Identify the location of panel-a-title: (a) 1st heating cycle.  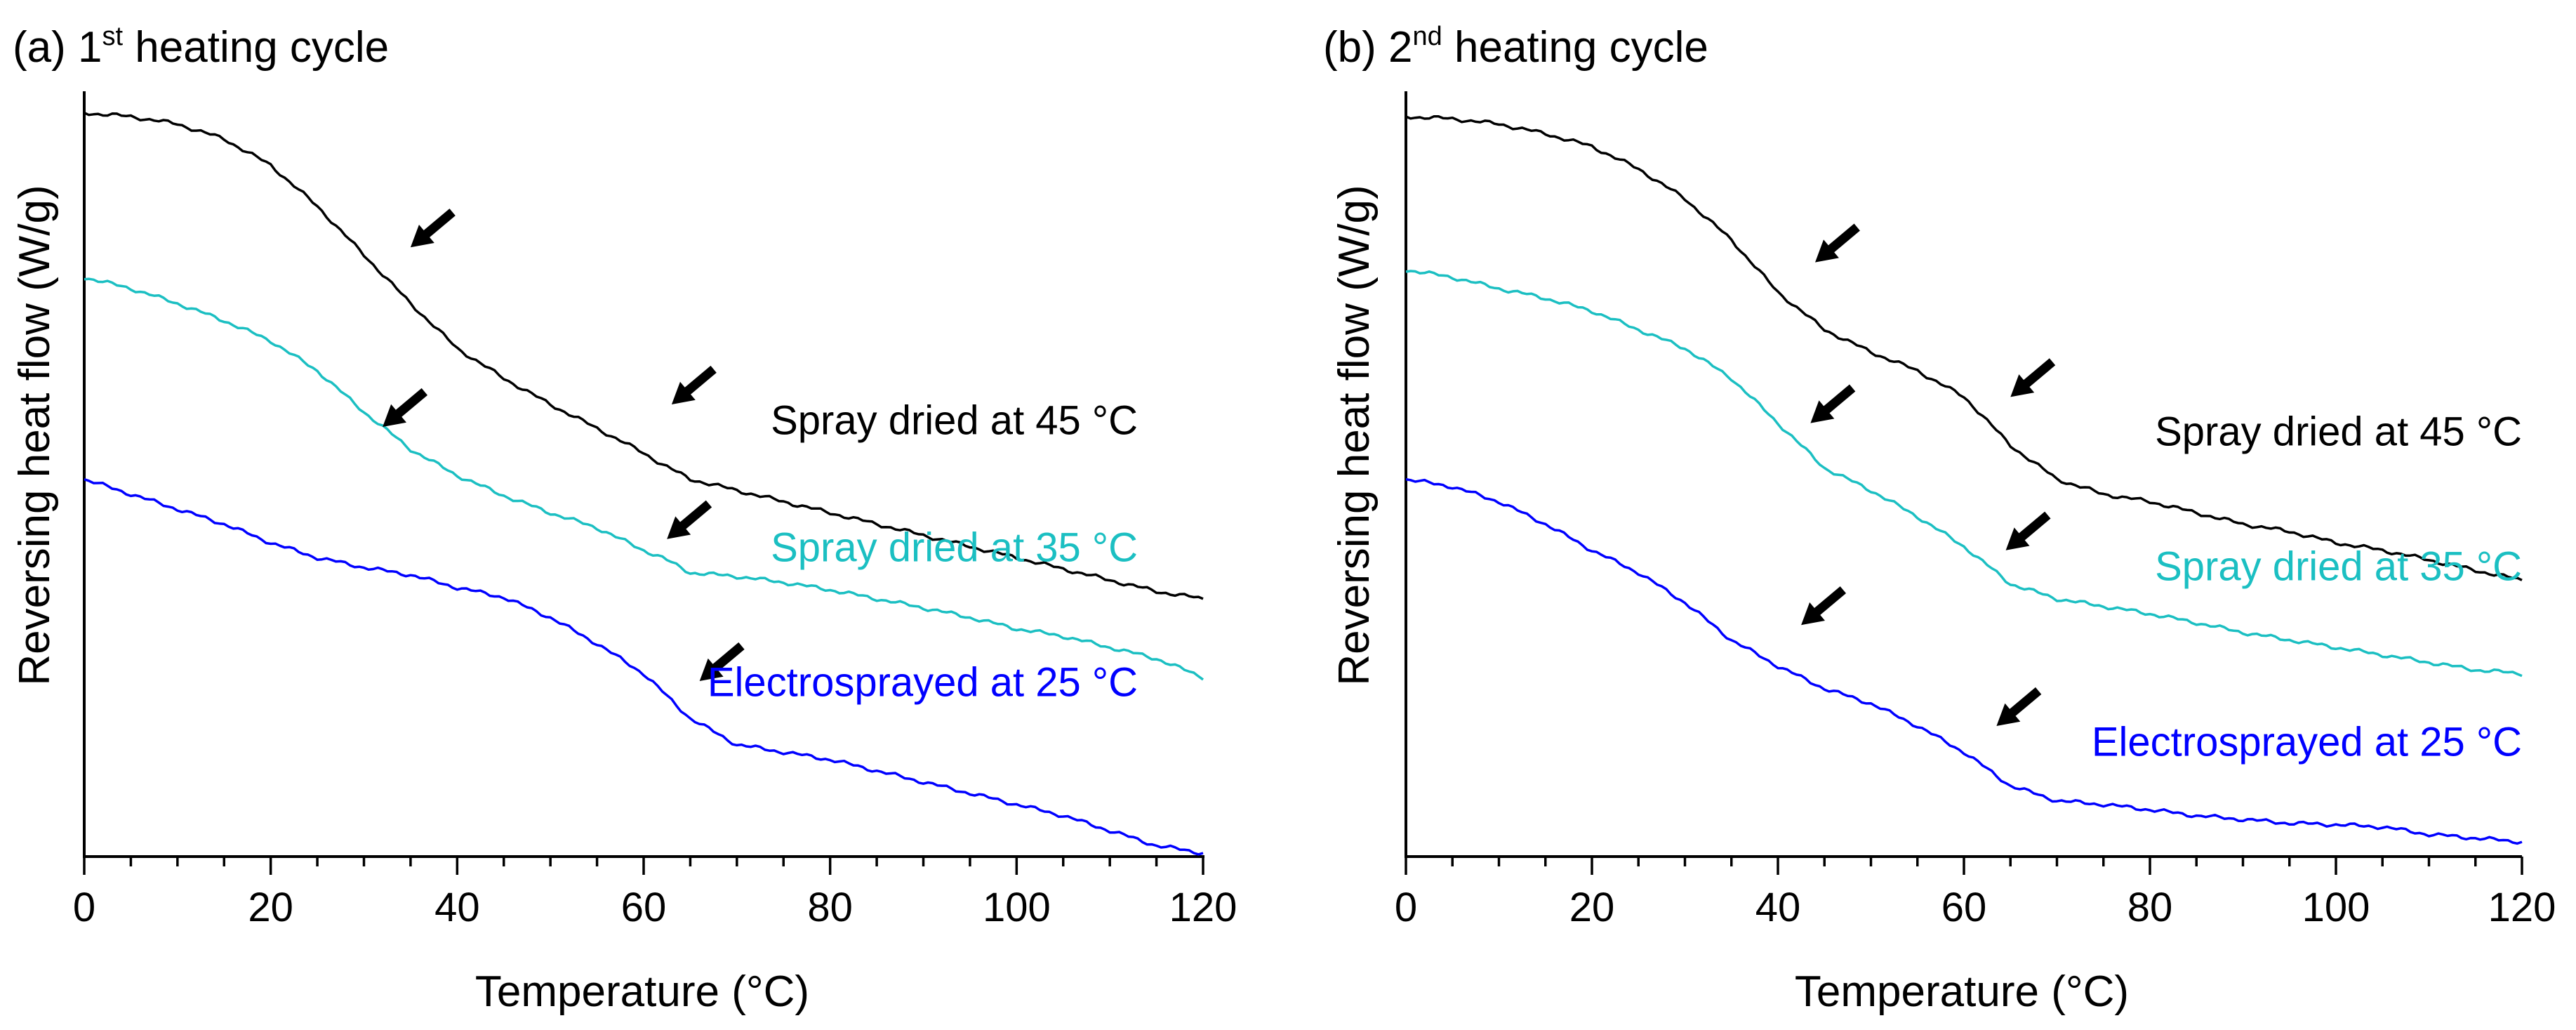
(201, 47).